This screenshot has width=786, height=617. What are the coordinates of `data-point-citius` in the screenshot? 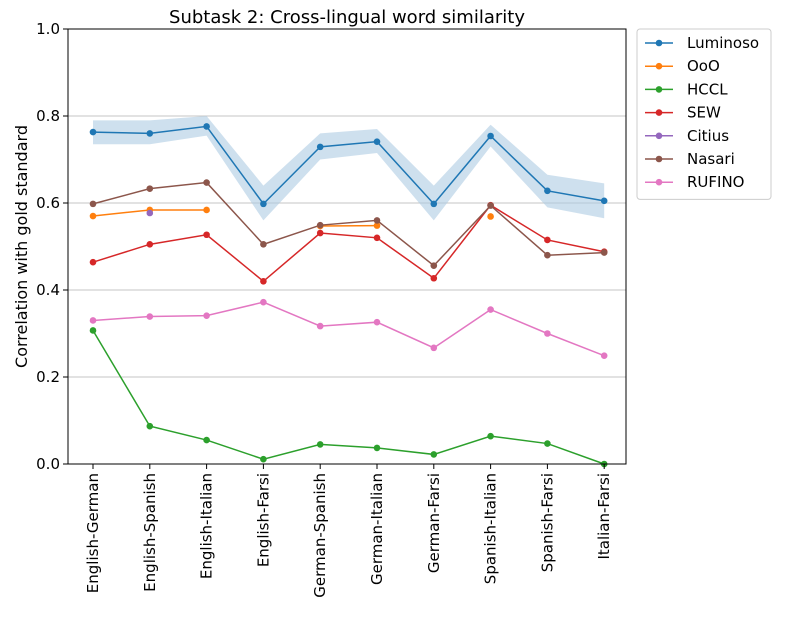 It's located at (150, 213).